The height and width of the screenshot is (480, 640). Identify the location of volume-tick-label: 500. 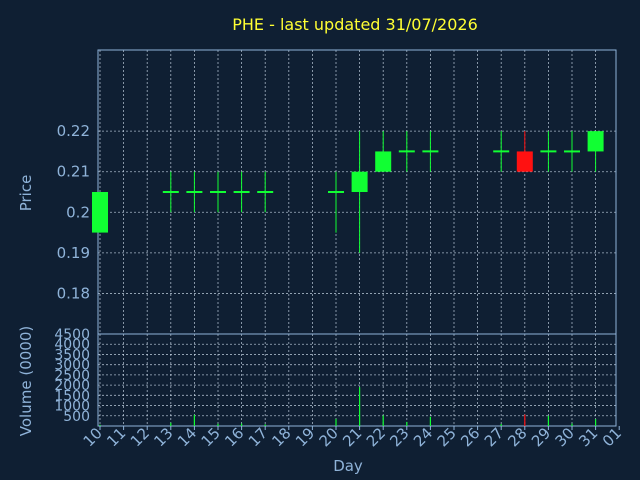
(76, 417).